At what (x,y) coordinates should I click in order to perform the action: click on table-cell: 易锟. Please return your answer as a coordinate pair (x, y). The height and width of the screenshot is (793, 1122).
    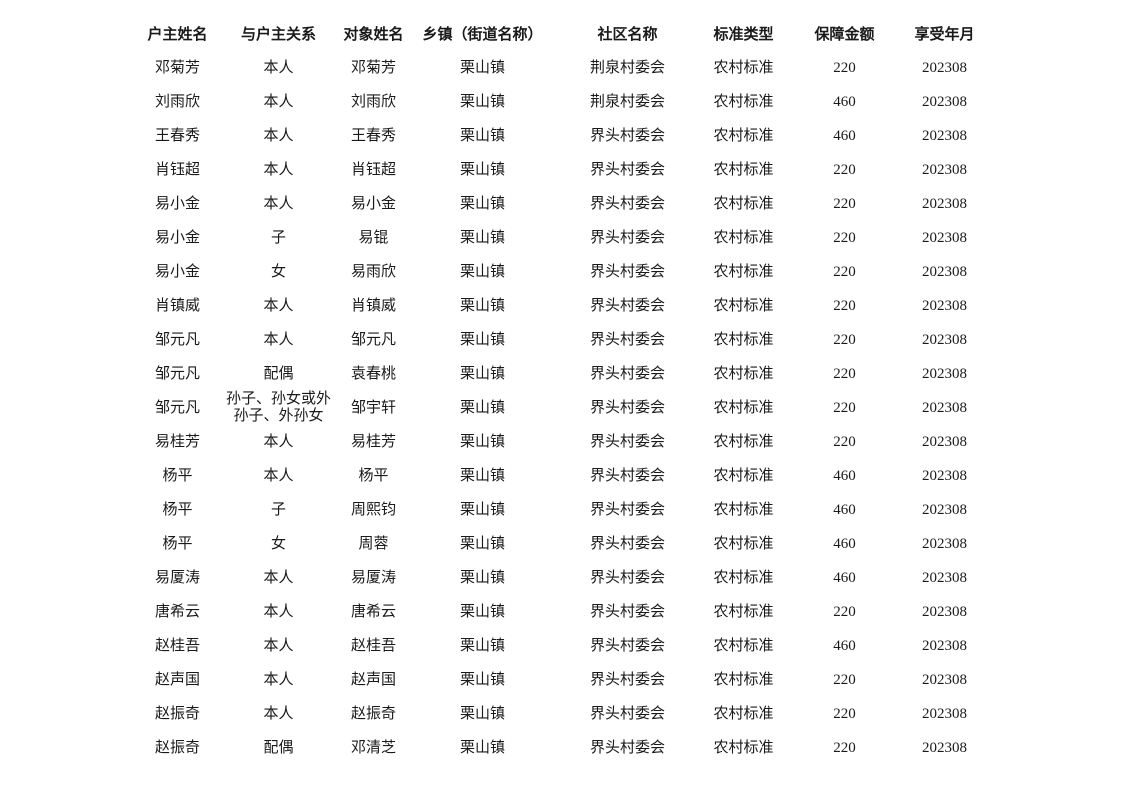
    Looking at the image, I should click on (373, 237).